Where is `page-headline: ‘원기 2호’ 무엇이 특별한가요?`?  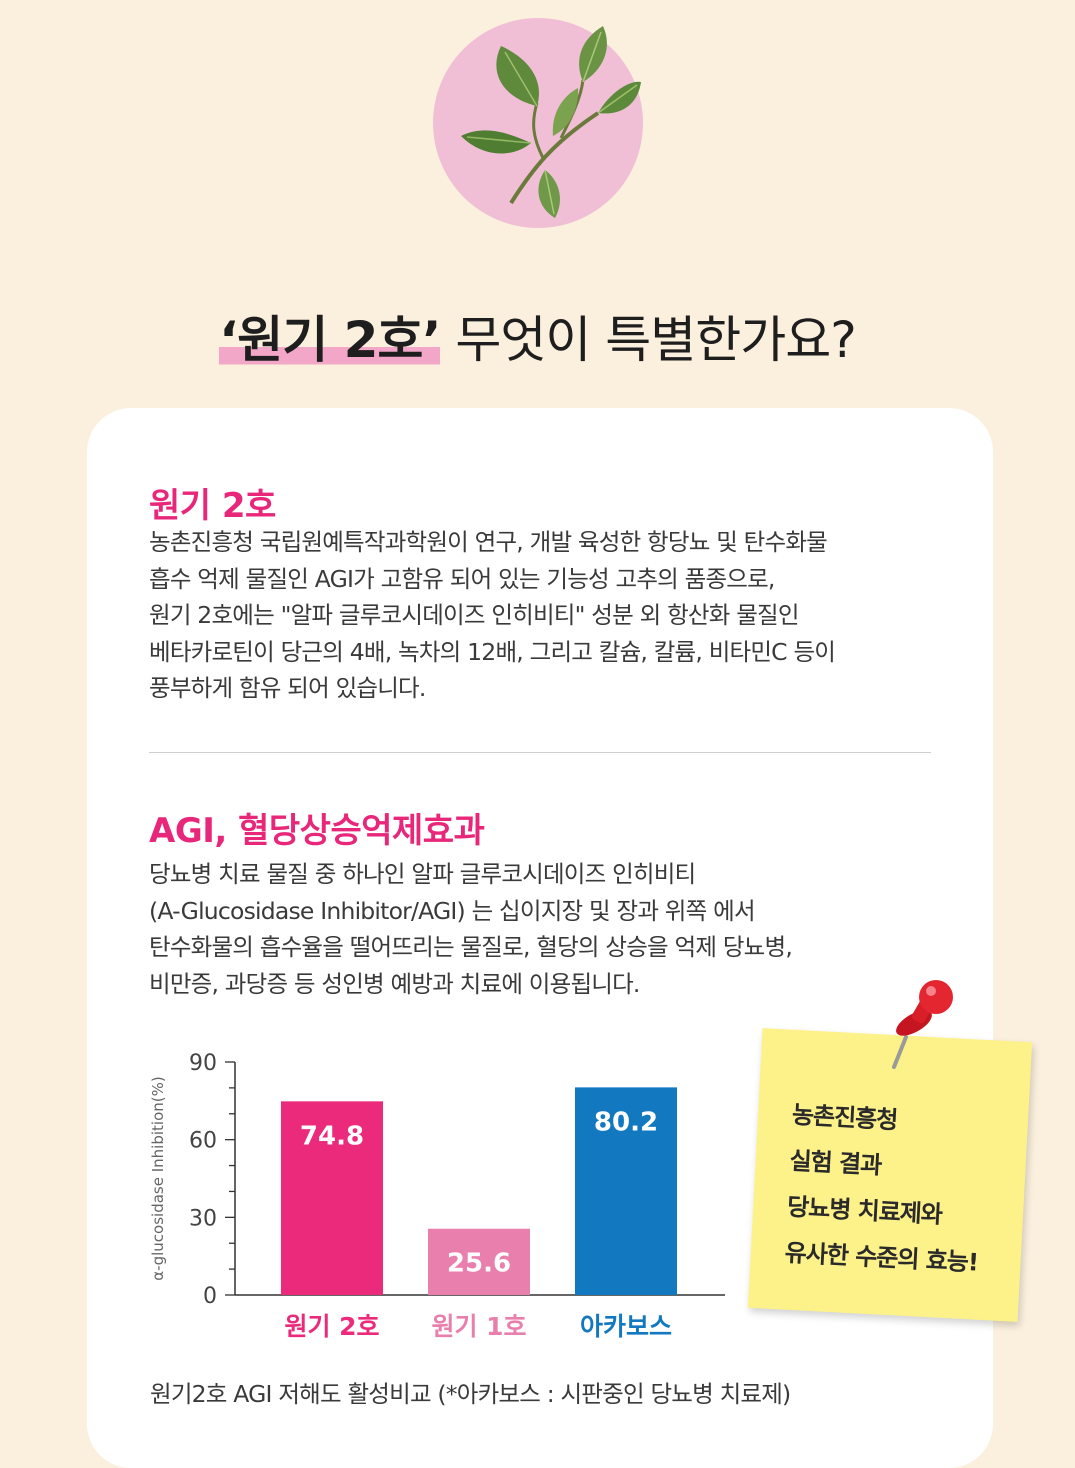 page-headline: ‘원기 2호’ 무엇이 특별한가요? is located at coordinates (537, 336).